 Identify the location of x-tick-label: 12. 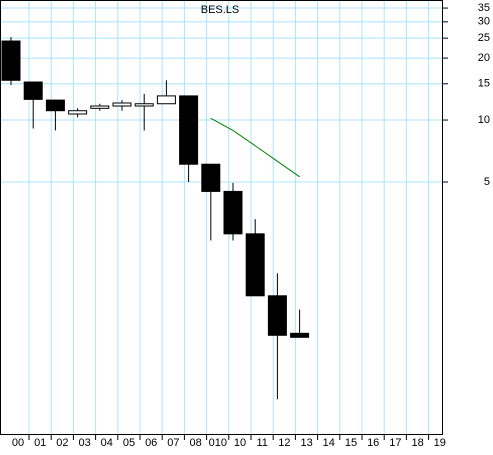
(284, 443).